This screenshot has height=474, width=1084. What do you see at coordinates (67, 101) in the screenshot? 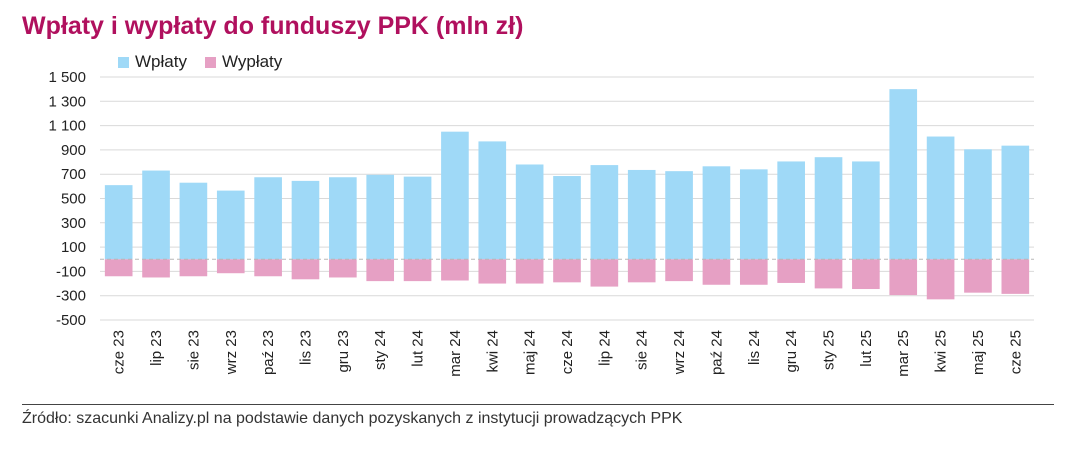
I see `y-tick-label: 1 300` at bounding box center [67, 101].